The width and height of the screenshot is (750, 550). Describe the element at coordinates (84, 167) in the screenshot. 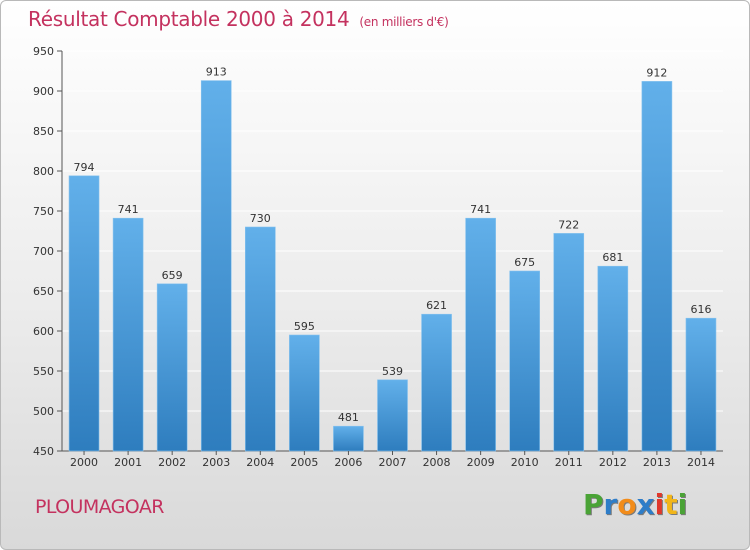

I see `data-label: 794` at that location.